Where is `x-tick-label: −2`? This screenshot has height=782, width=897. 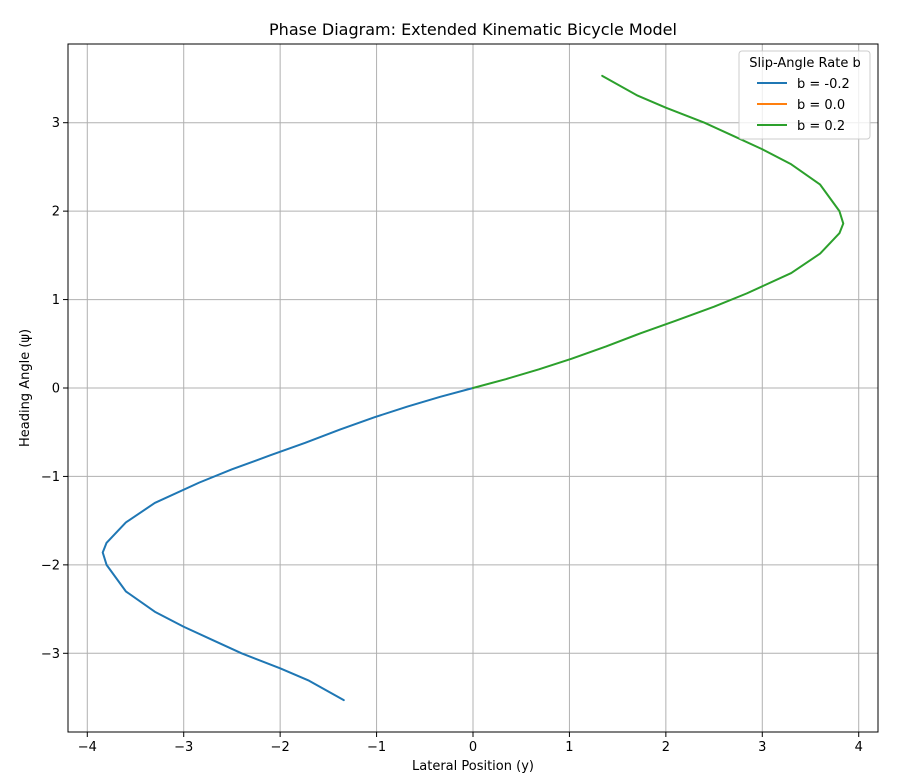 x-tick-label: −2 is located at coordinates (280, 747).